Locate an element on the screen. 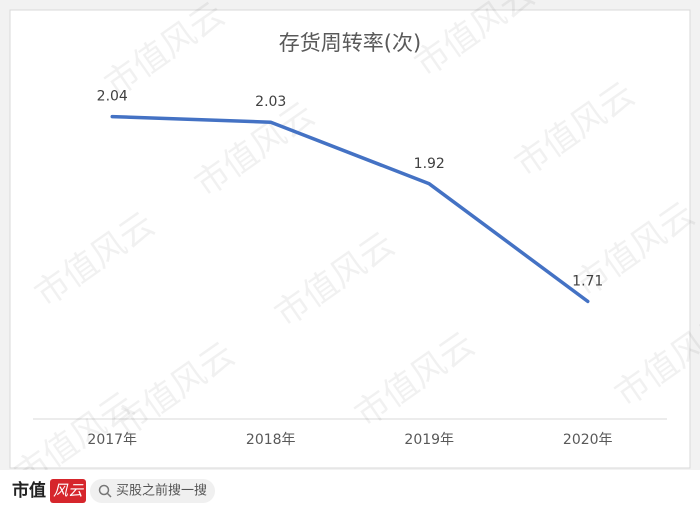  stamp: 风云 is located at coordinates (68, 491).